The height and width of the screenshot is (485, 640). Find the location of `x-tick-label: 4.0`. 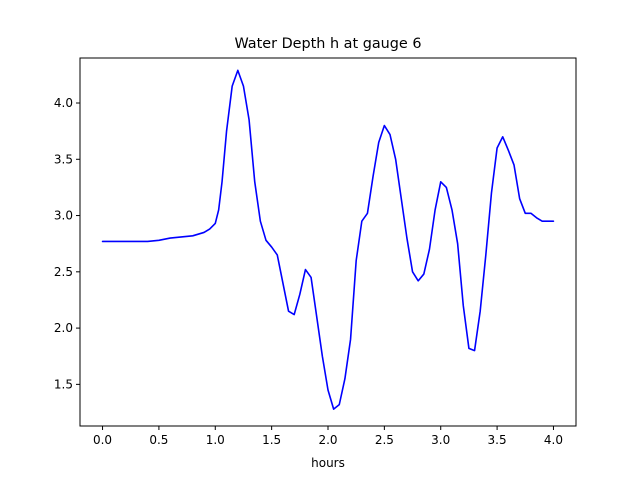

x-tick-label: 4.0 is located at coordinates (553, 440).